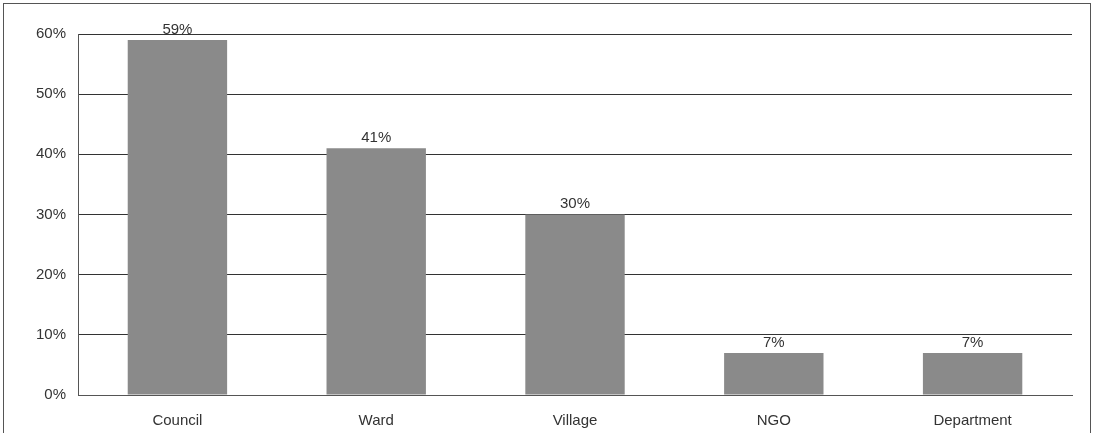 Image resolution: width=1095 pixels, height=433 pixels. I want to click on x-tick-label: Department, so click(973, 420).